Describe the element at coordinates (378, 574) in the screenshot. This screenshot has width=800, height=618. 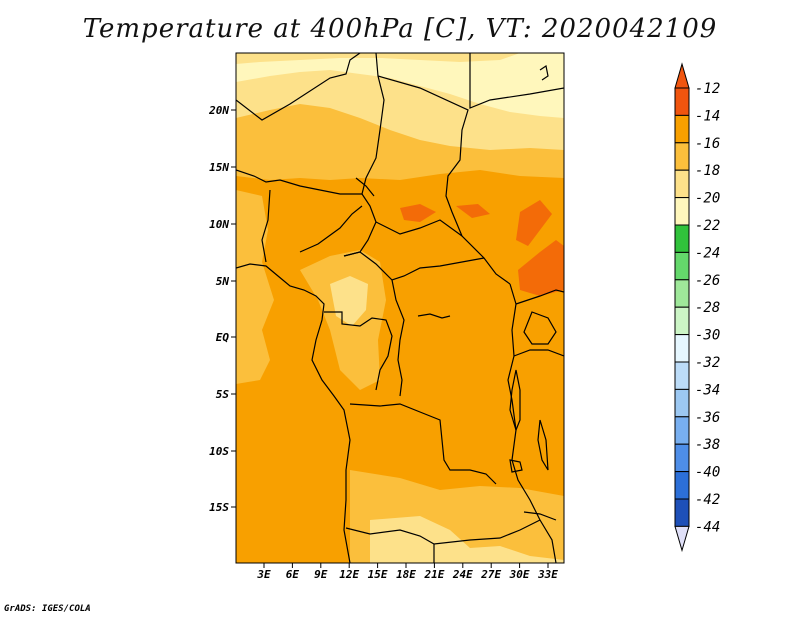
I see `lon-label: 15E` at that location.